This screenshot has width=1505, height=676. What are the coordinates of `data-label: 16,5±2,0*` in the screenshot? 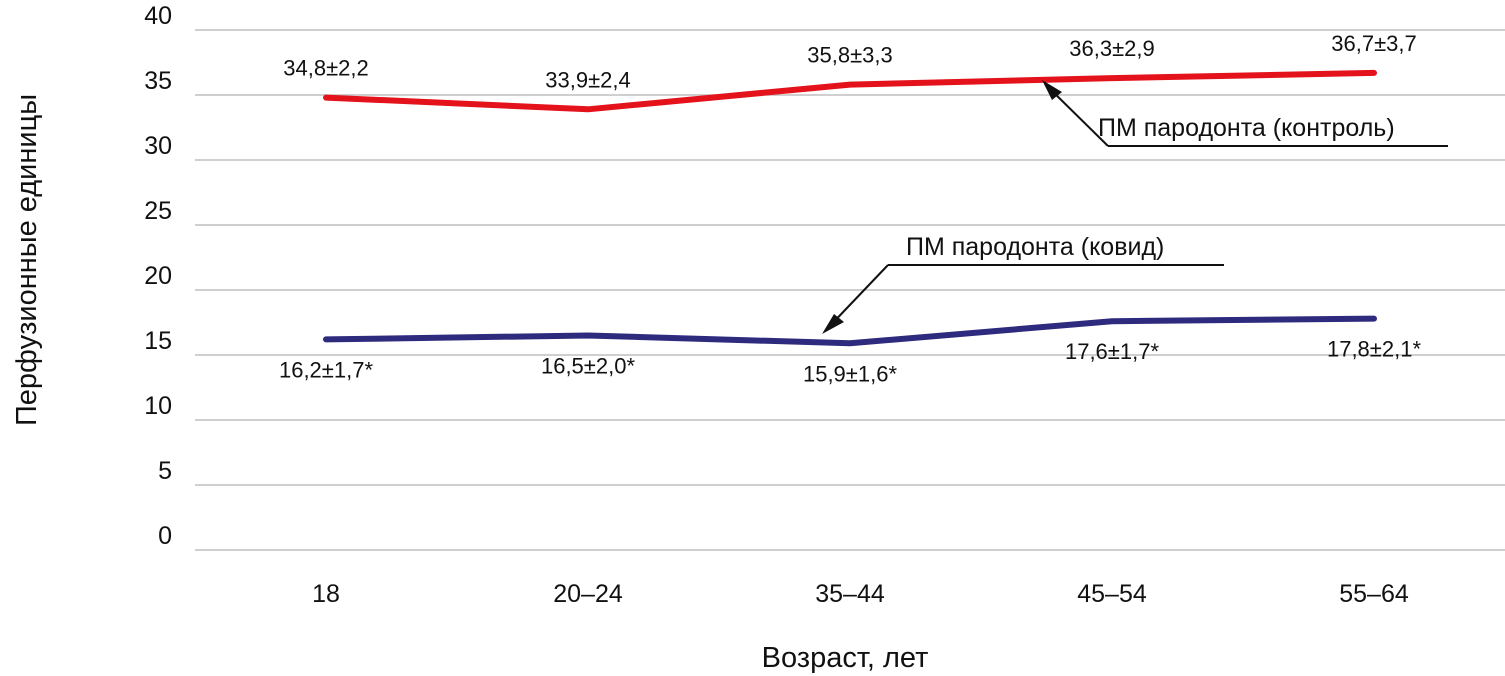 It's located at (588, 366).